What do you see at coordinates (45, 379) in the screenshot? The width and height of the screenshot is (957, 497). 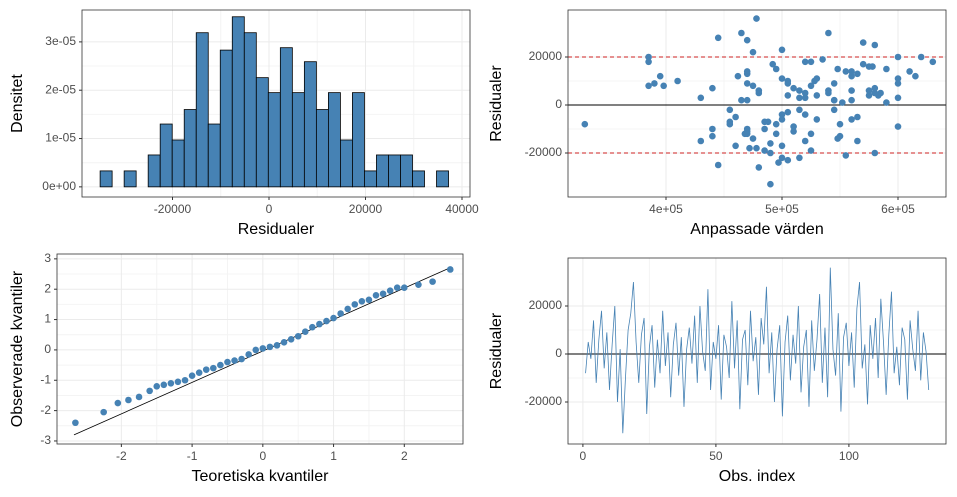 I see `y-tick-label: -1` at bounding box center [45, 379].